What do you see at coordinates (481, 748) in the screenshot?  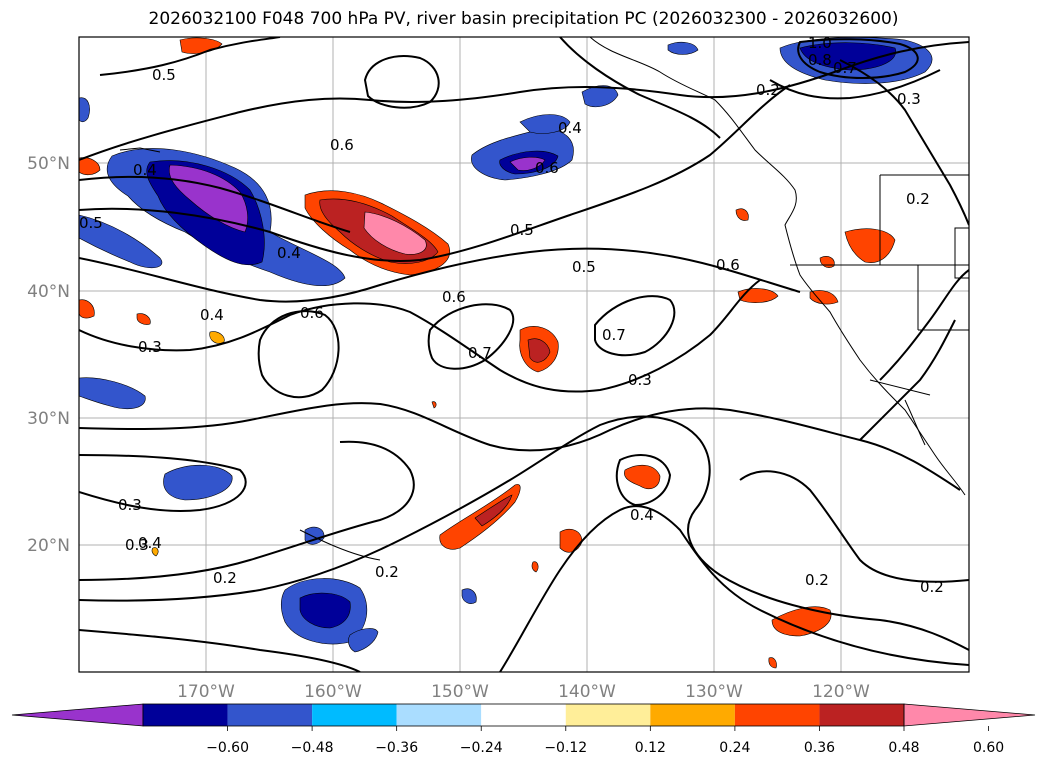 I see `colorbar-tick-label: −0.24` at bounding box center [481, 748].